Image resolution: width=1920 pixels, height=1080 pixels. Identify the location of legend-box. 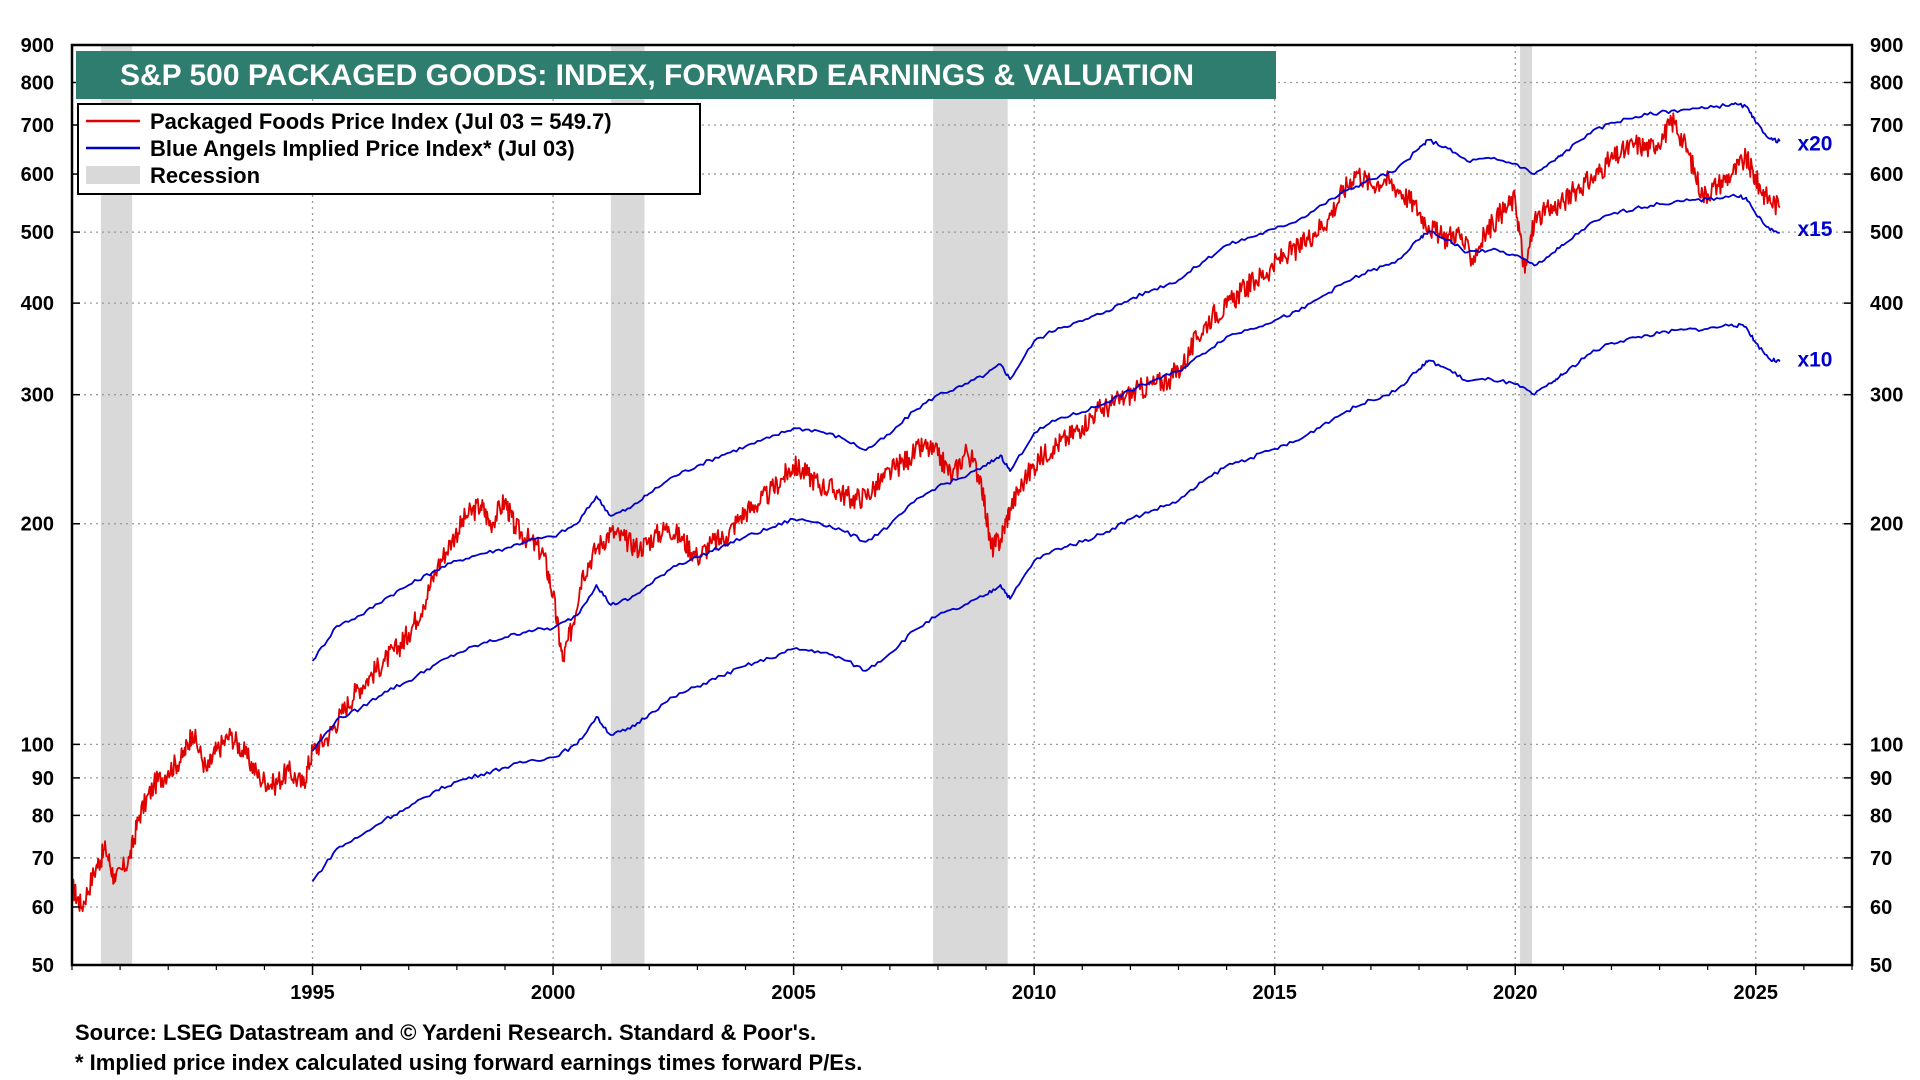
(389, 149).